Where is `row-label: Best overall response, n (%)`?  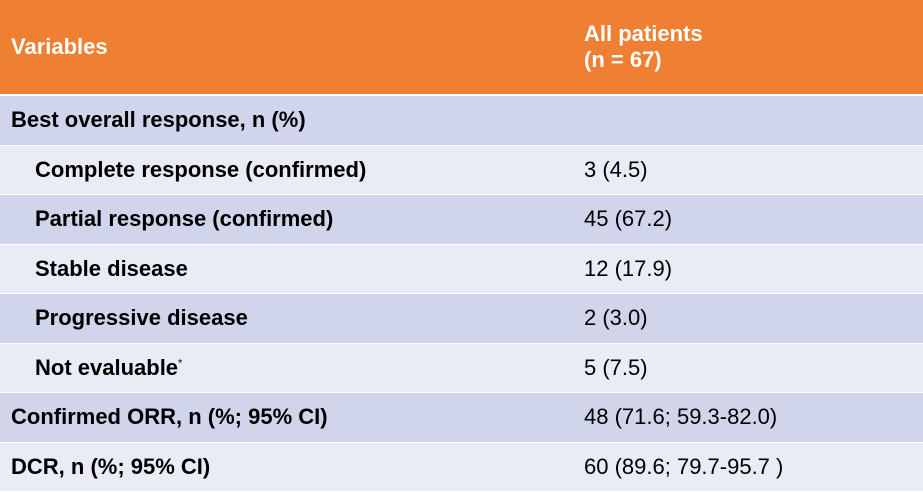
row-label: Best overall response, n (%) is located at coordinates (158, 120).